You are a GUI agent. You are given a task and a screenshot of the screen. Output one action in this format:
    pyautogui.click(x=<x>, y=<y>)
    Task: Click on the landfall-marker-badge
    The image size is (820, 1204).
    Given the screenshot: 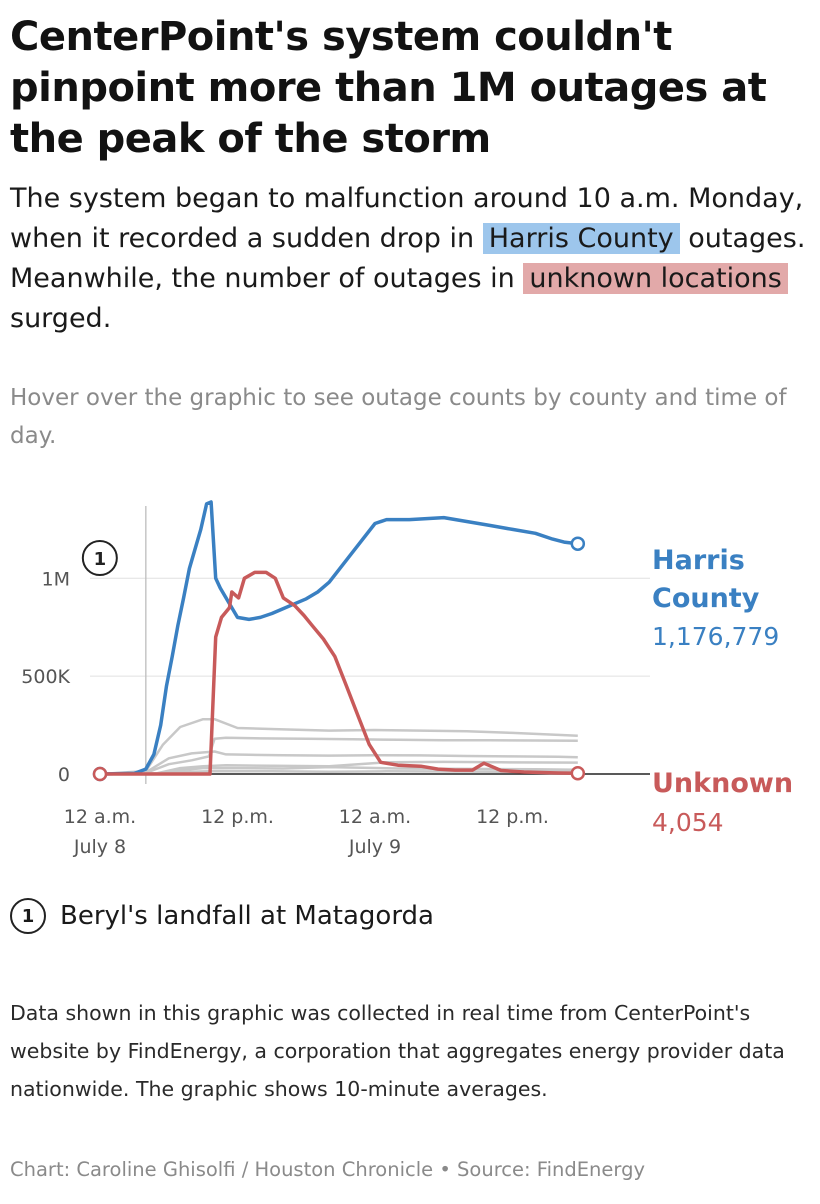 What is the action you would take?
    pyautogui.click(x=99, y=558)
    